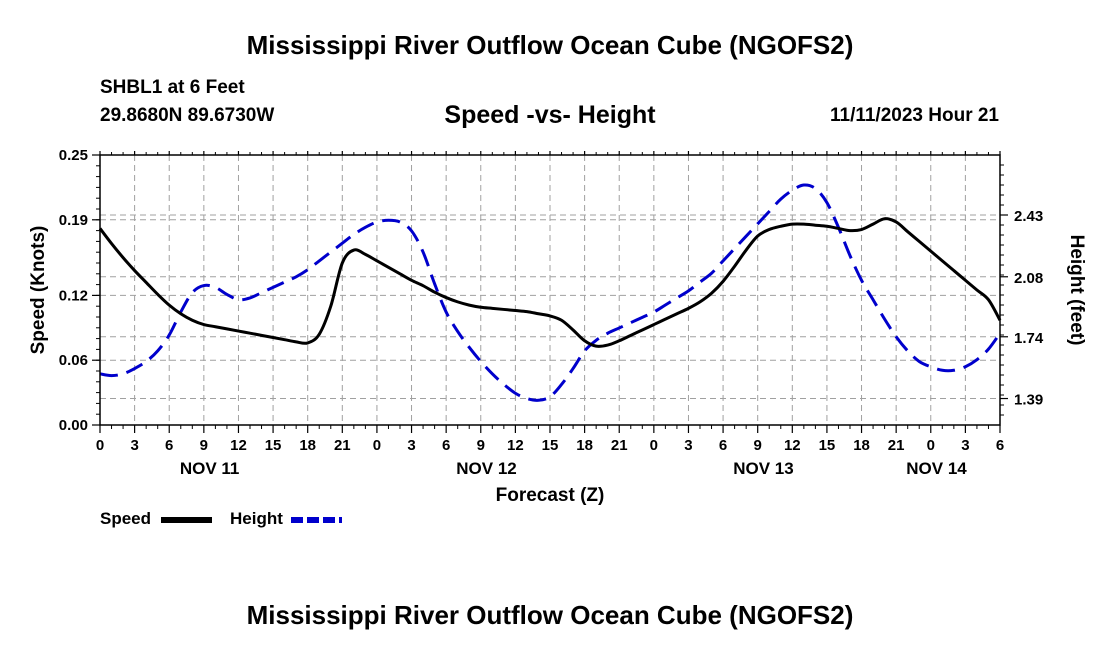  Describe the element at coordinates (187, 115) in the screenshot. I see `station-coordinates: 29.8680N 89.6730W` at that location.